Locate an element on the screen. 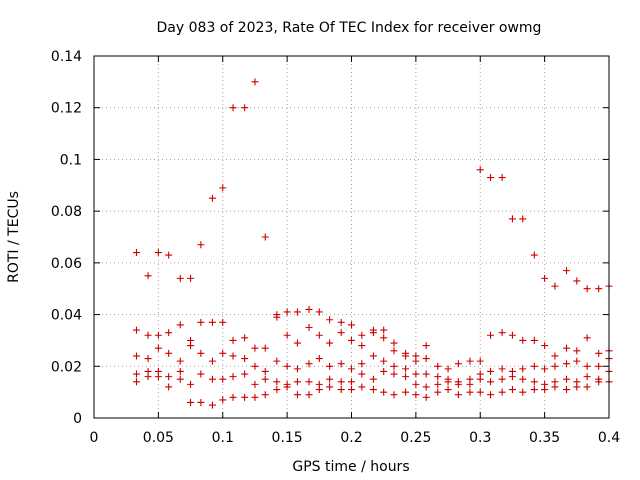  x-tick-label: 0.05 is located at coordinates (158, 438).